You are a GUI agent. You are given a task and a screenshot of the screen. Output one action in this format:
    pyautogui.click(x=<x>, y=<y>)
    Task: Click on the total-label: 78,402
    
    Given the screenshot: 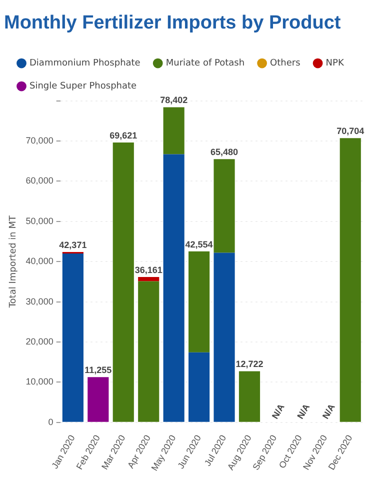 What is the action you would take?
    pyautogui.click(x=174, y=100)
    